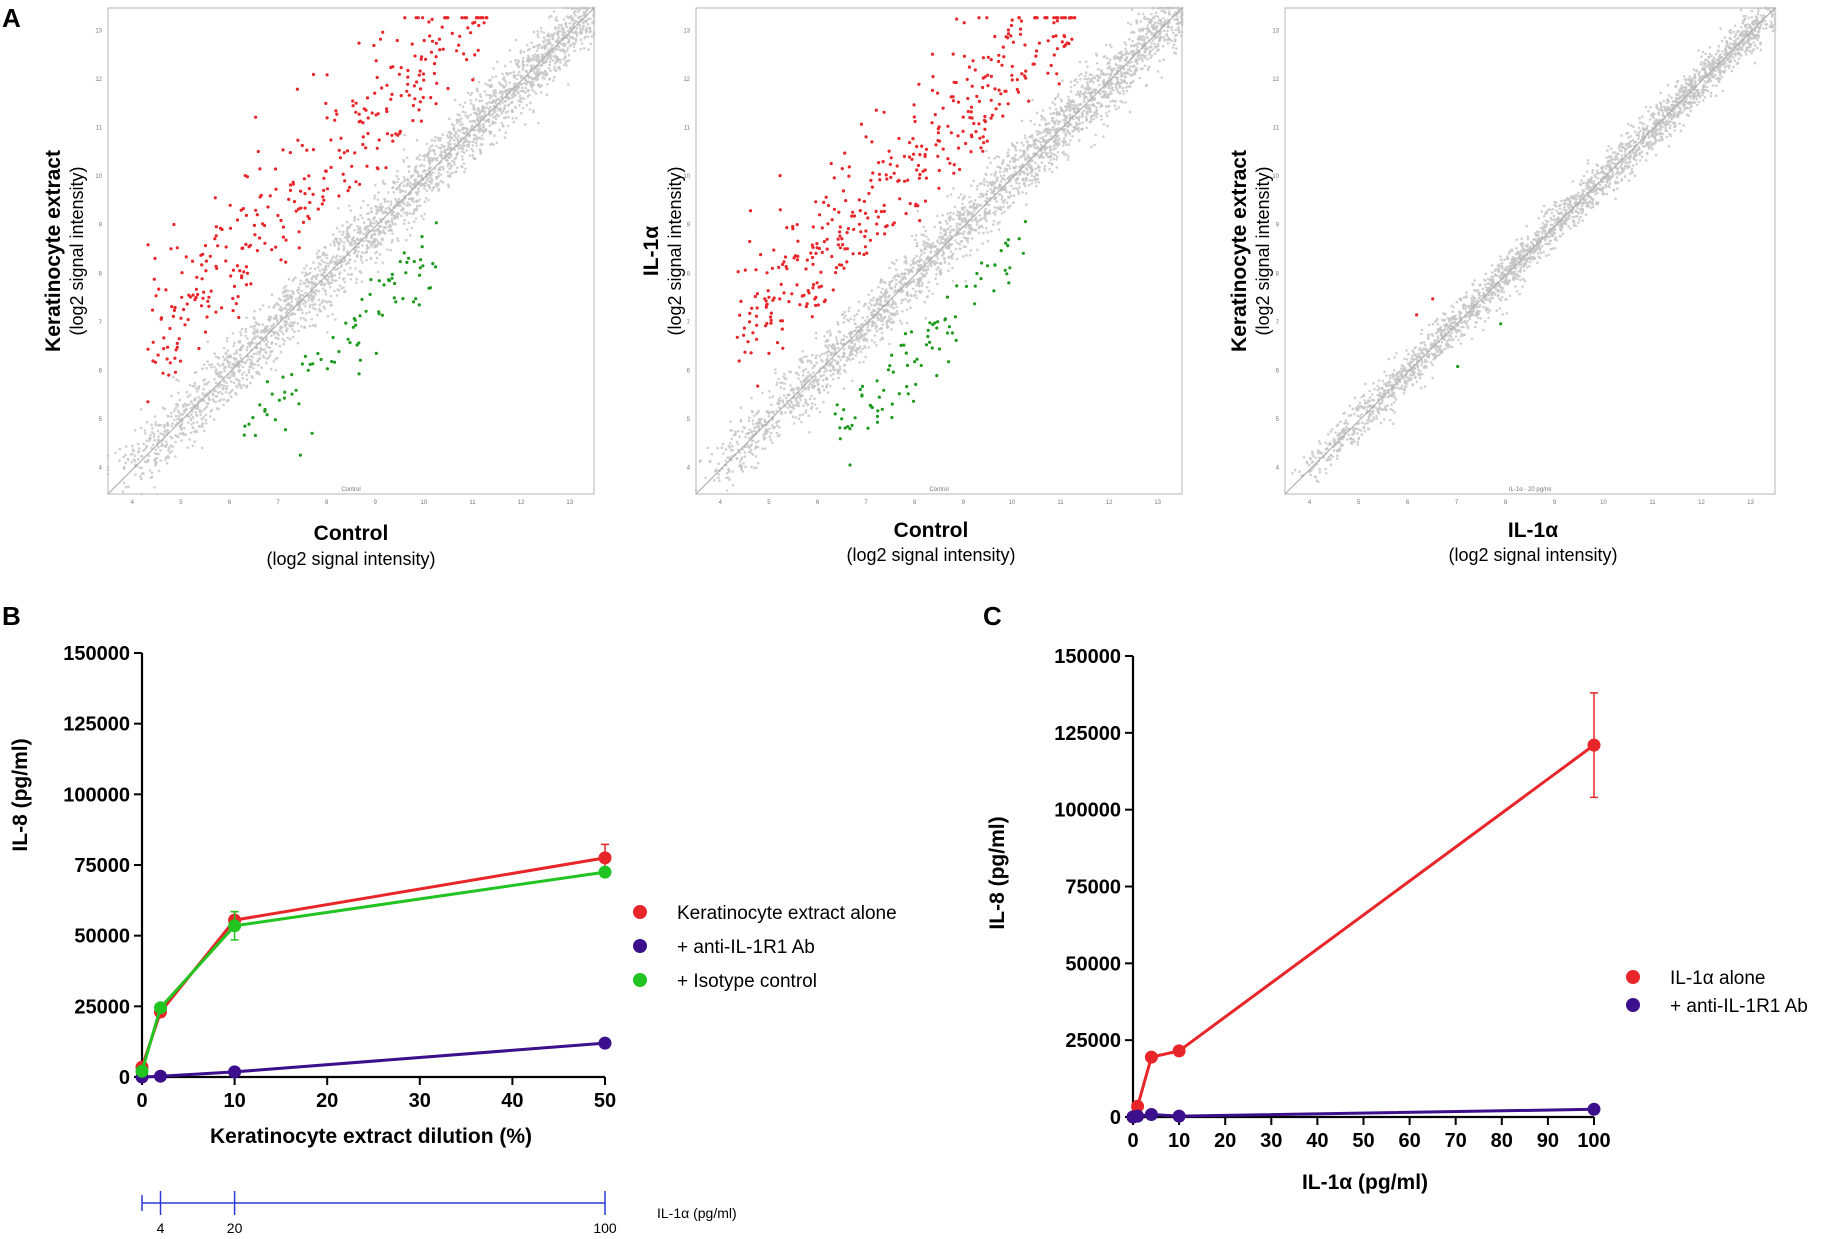 This screenshot has width=1847, height=1239. What do you see at coordinates (230, 503) in the screenshot?
I see `inner-x-tick-label: 6` at bounding box center [230, 503].